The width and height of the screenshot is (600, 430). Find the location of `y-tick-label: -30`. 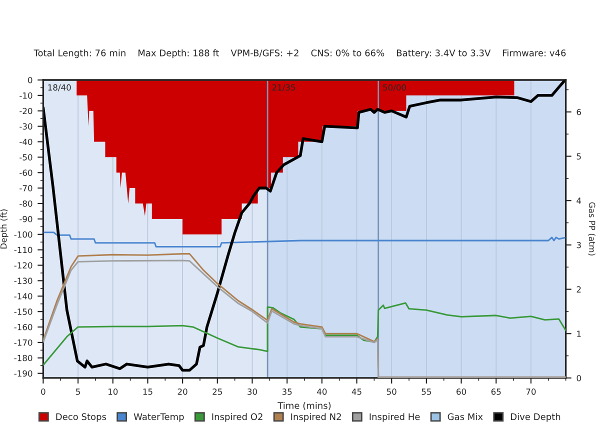

y-tick-label: -30 is located at coordinates (26, 126).